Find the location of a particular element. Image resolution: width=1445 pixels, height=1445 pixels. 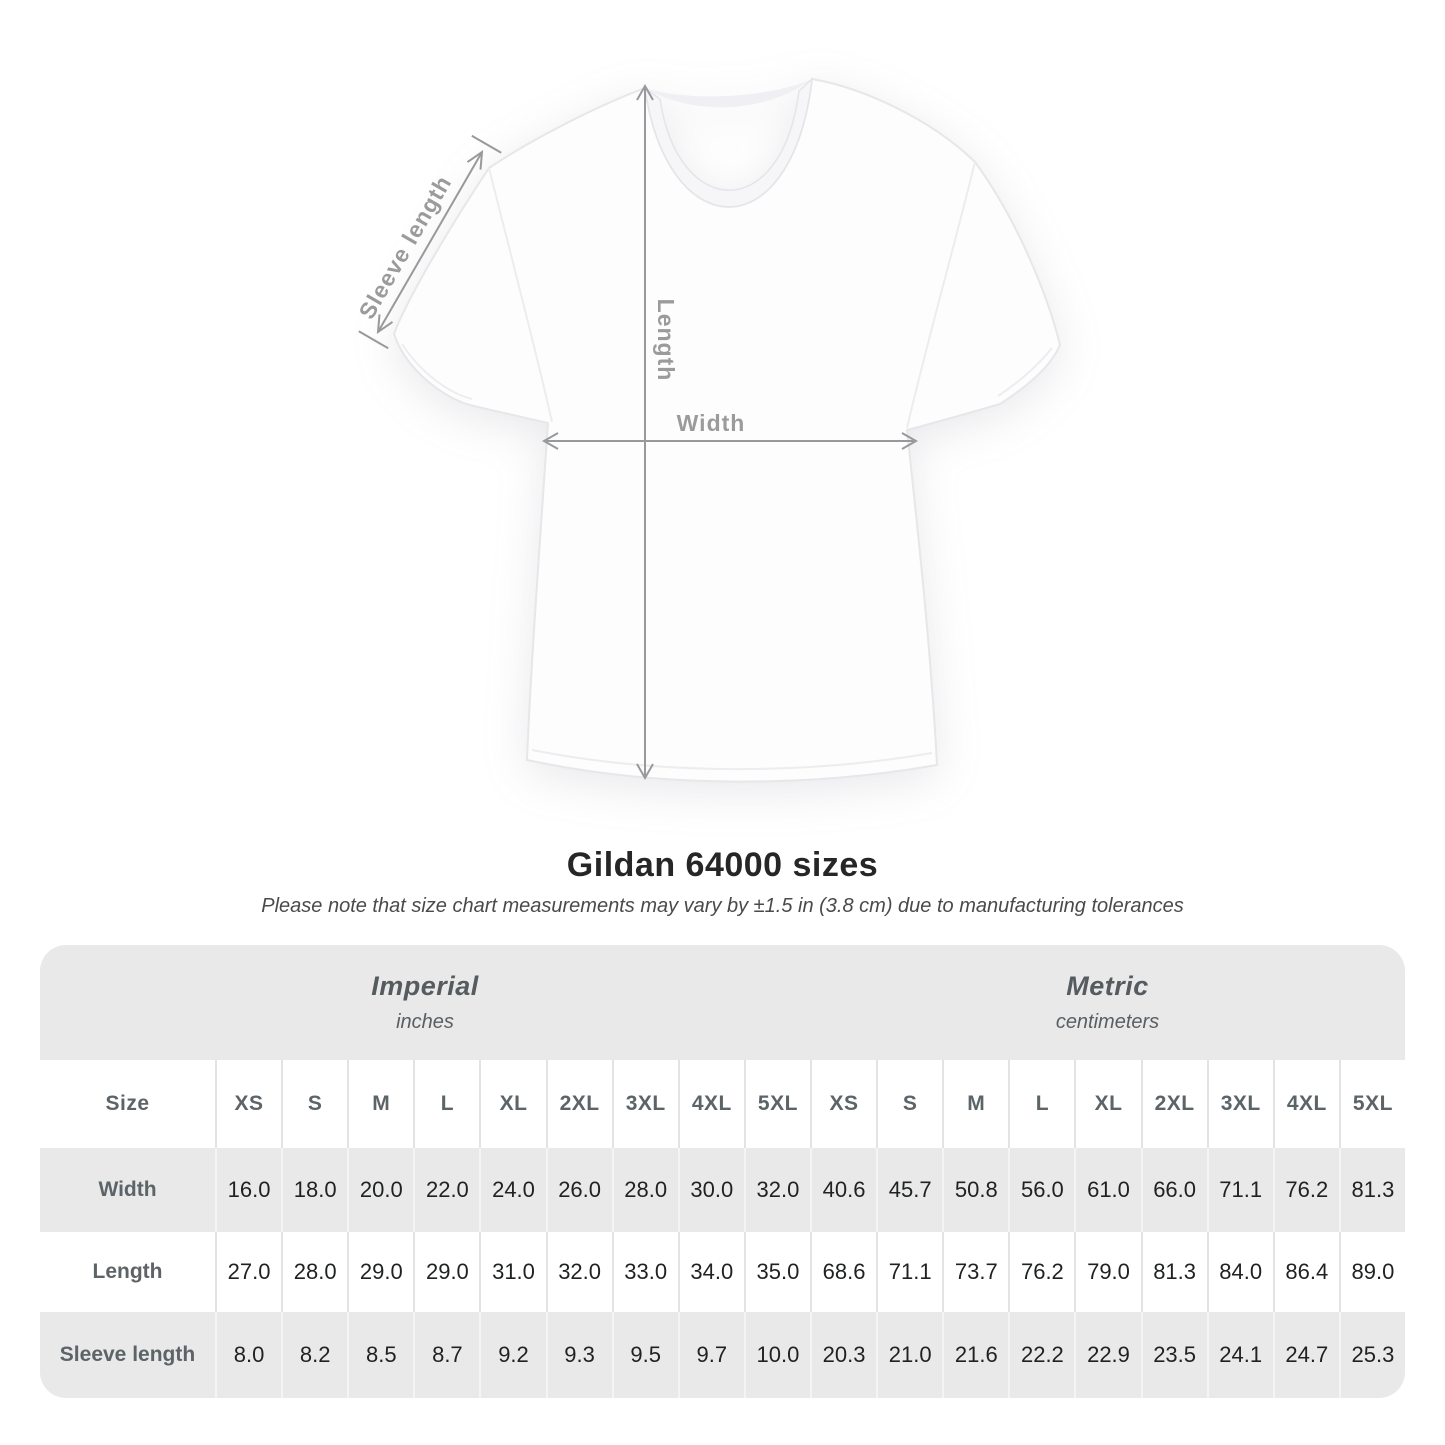

row-label: Sleeve length is located at coordinates (127, 1355).